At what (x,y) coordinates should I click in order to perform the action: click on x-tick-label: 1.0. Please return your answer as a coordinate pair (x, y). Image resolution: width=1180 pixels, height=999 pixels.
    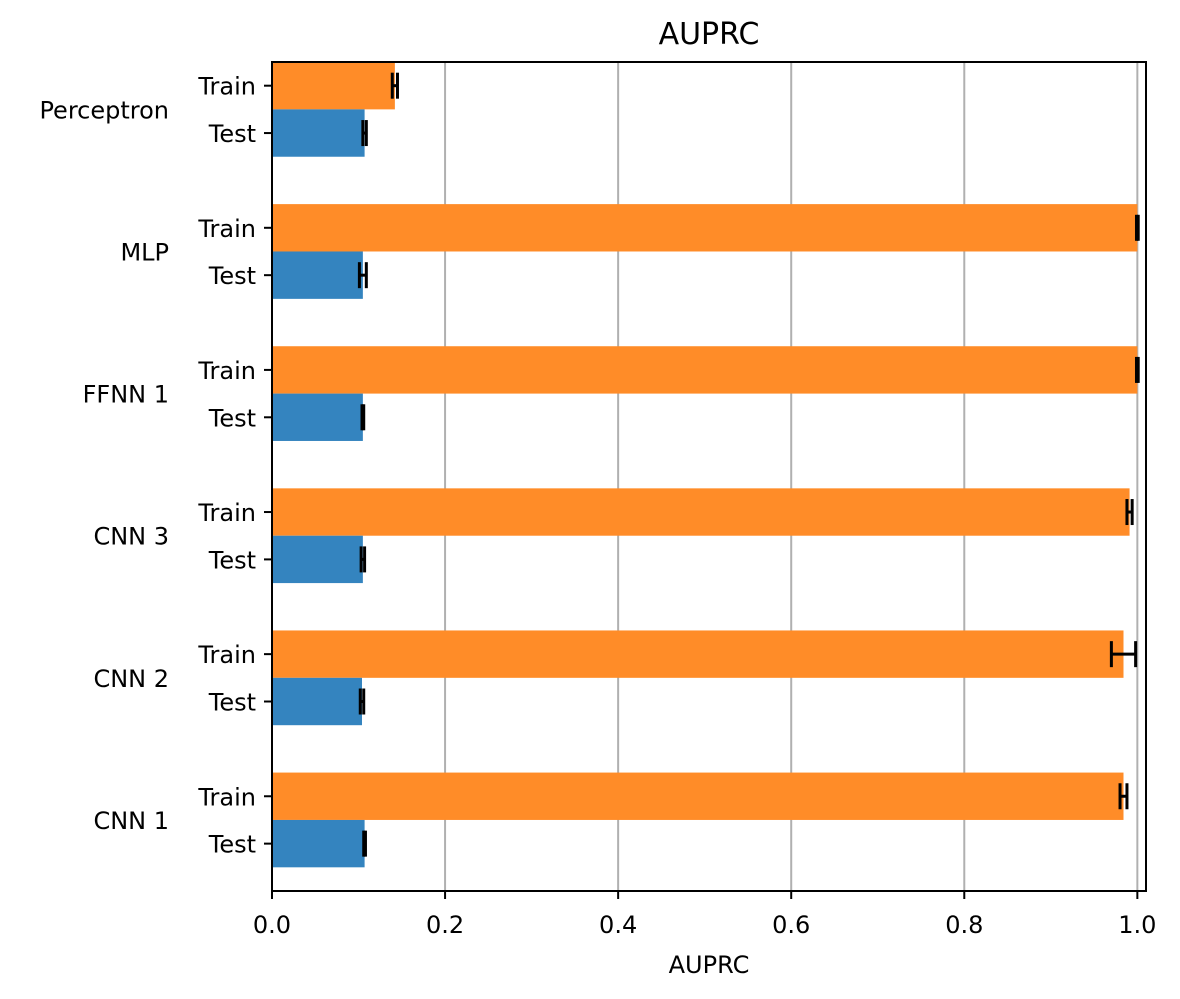
    Looking at the image, I should click on (1137, 925).